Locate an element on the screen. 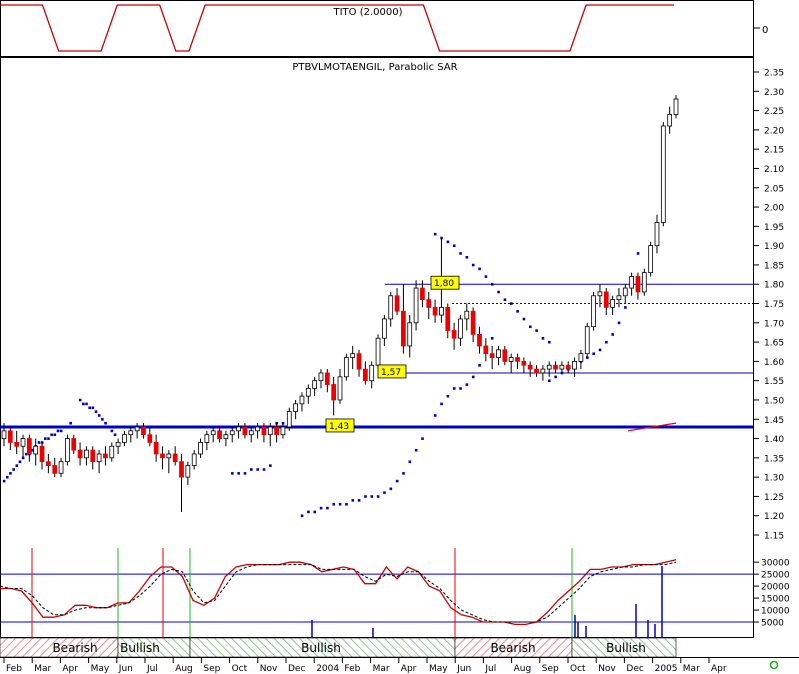 The image size is (799, 674). price-axis-label: 2.15 is located at coordinates (774, 151).